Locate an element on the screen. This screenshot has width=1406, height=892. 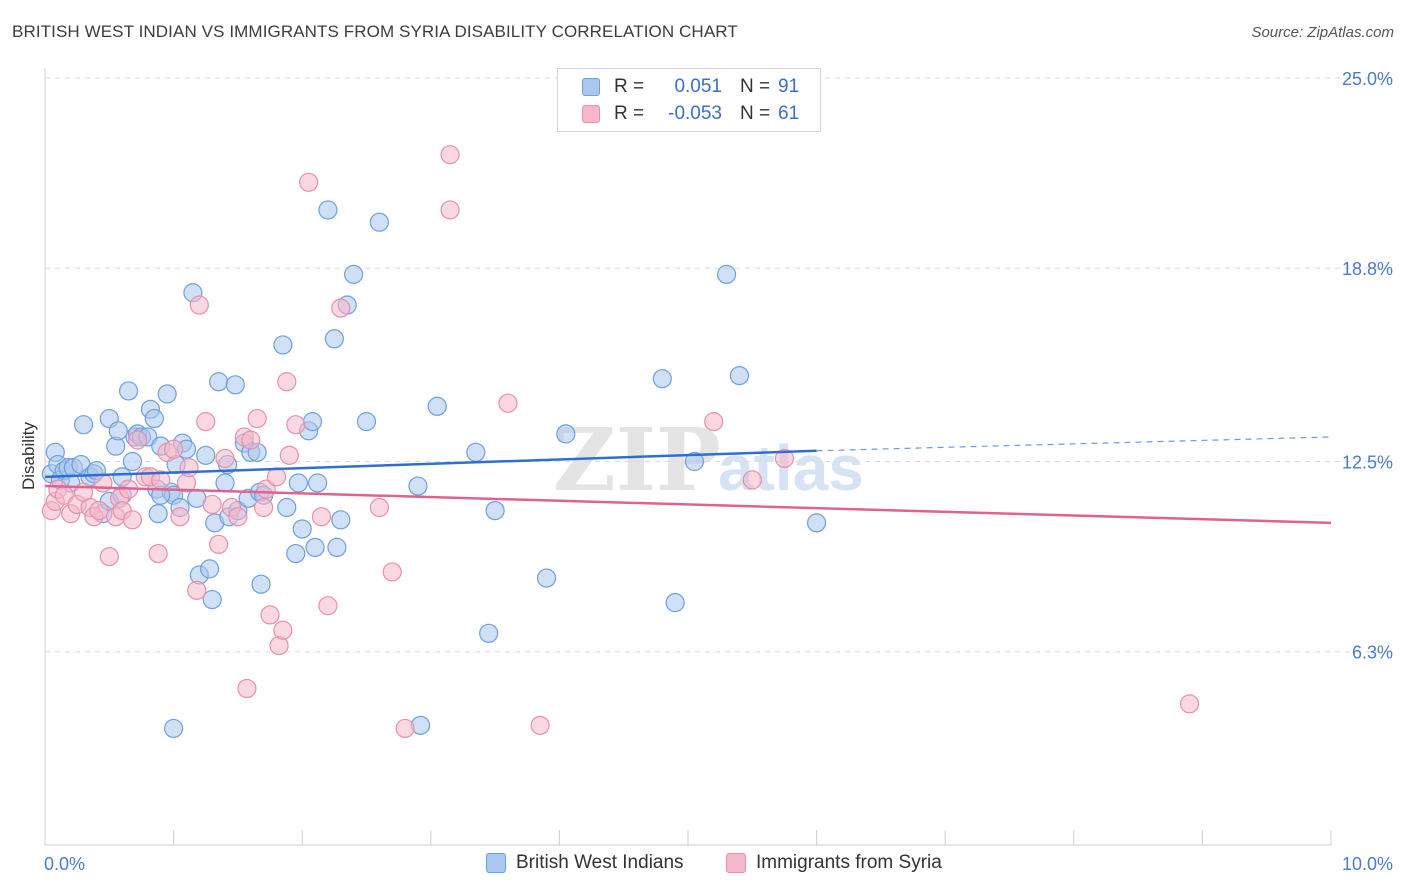
n-value: 61 is located at coordinates (789, 113).